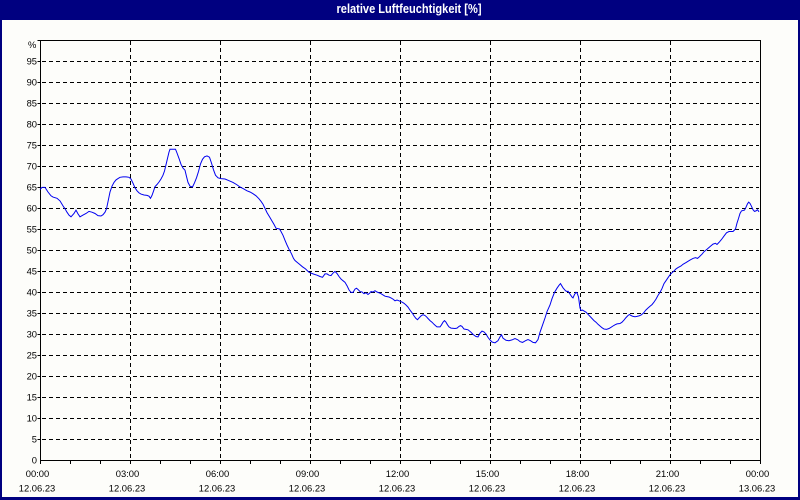 This screenshot has height=500, width=800. Describe the element at coordinates (409, 8) in the screenshot. I see `svg-text: relative Luftfeuchtigkeit [%]` at that location.